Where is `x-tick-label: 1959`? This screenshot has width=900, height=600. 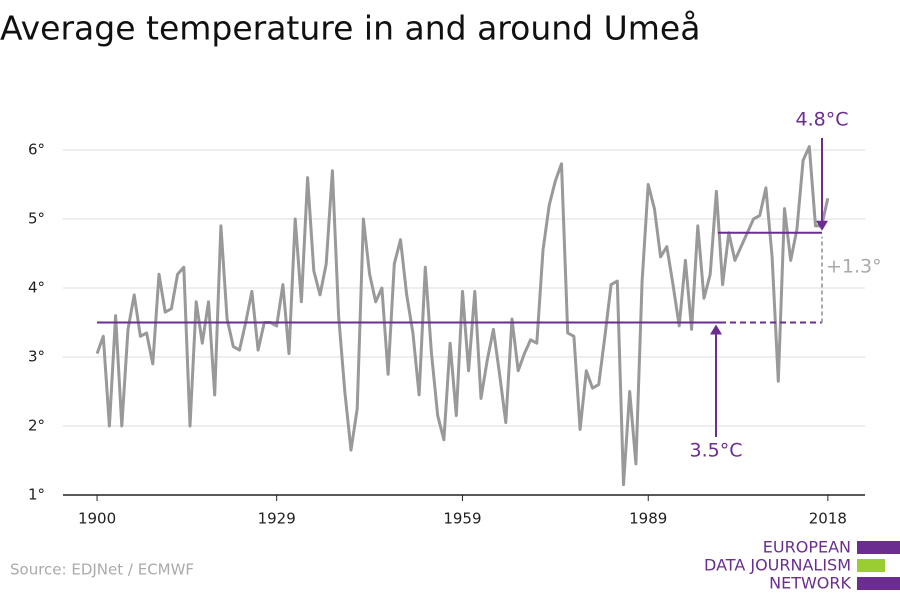
x-tick-label: 1959 is located at coordinates (462, 519).